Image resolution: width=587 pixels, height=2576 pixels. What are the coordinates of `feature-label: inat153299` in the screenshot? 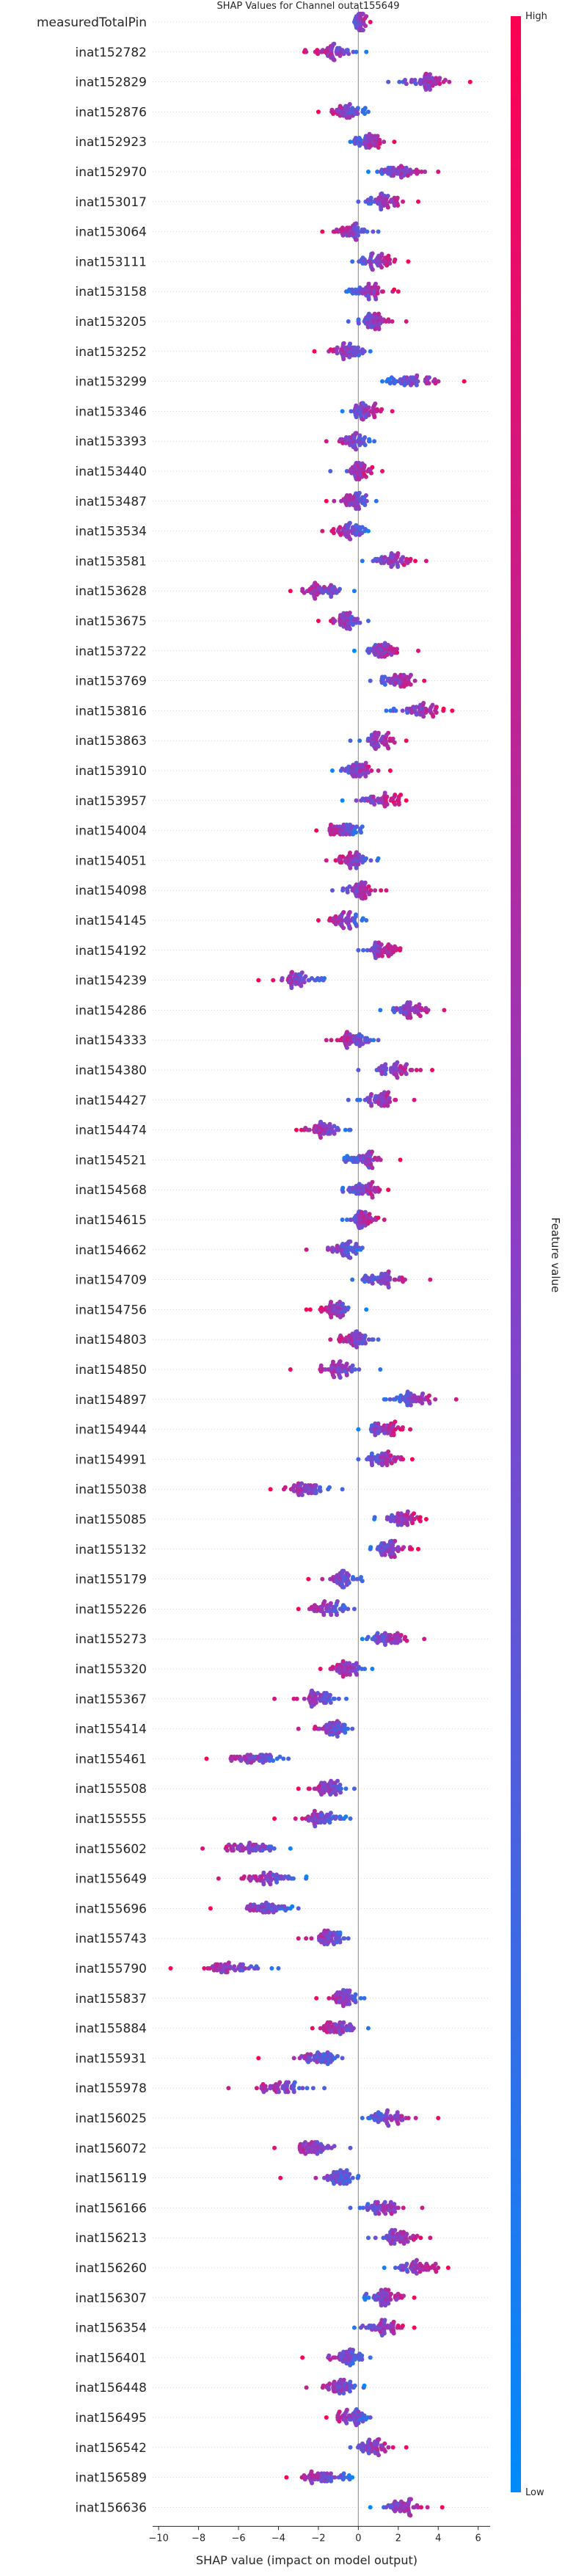 It's located at (111, 382).